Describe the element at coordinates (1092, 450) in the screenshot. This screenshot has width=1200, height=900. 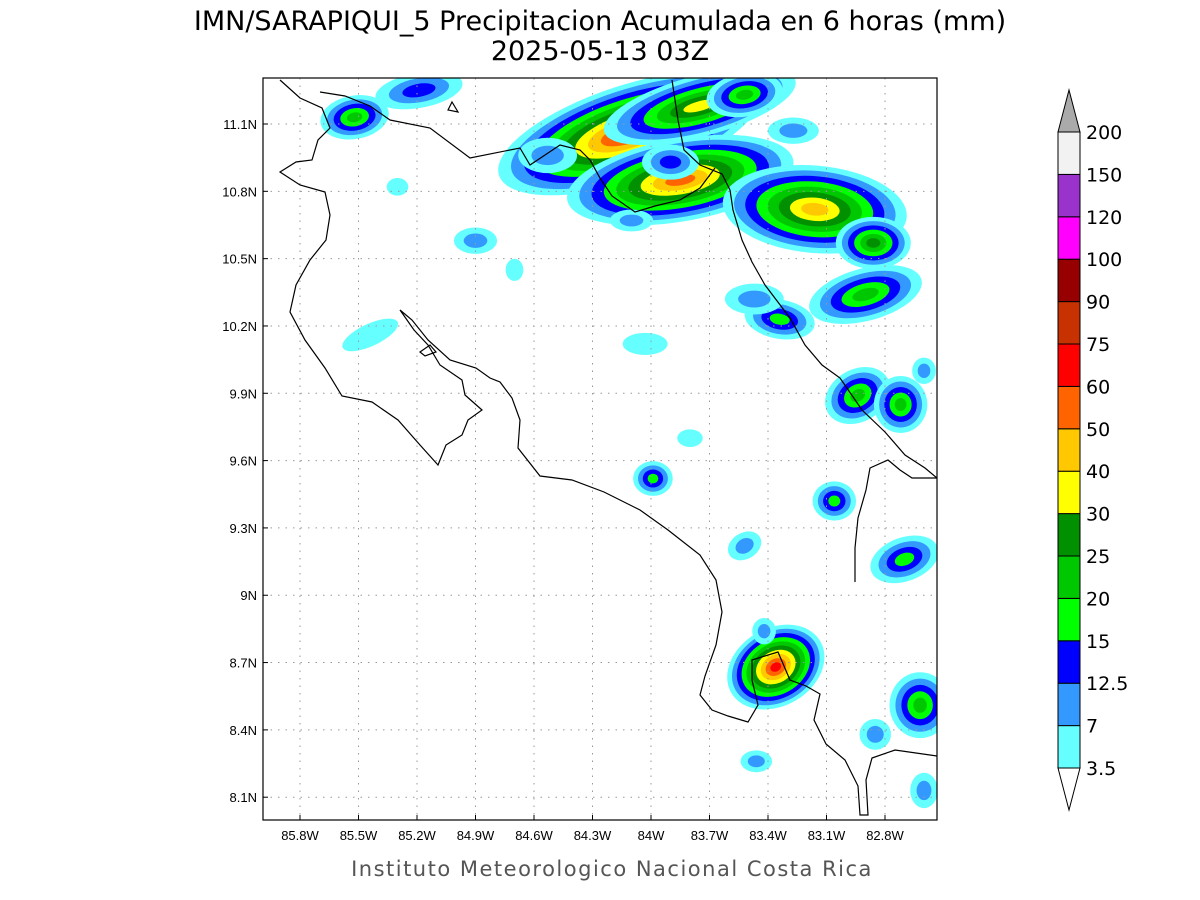
I see `colorbar: 3.5 7 12.5 15 20 25 30 40 50 60 75 90 100 120 150 200` at that location.